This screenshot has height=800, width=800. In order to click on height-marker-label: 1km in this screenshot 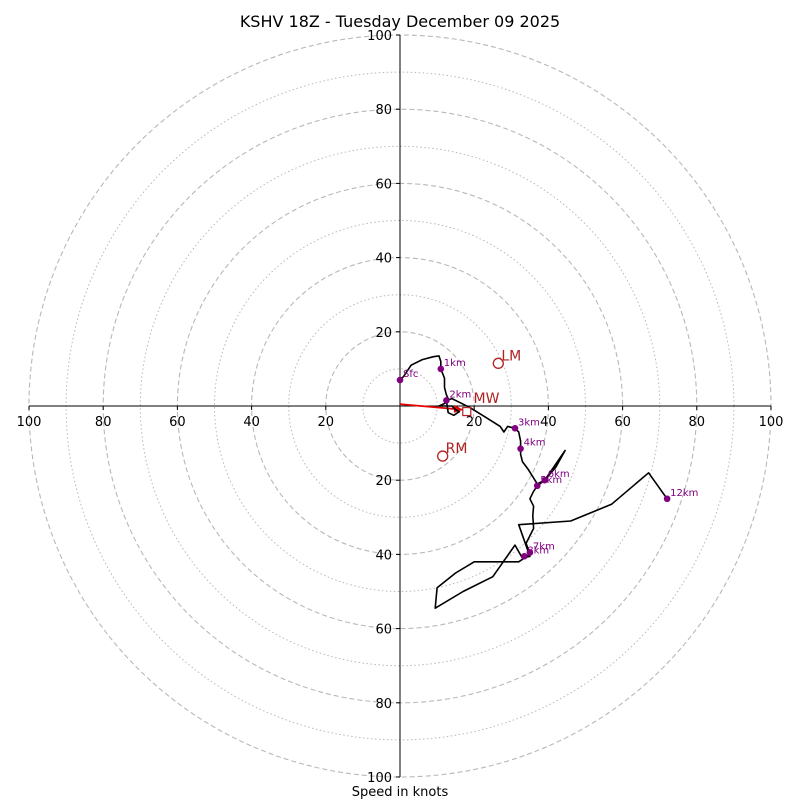, I will do `click(455, 363)`.